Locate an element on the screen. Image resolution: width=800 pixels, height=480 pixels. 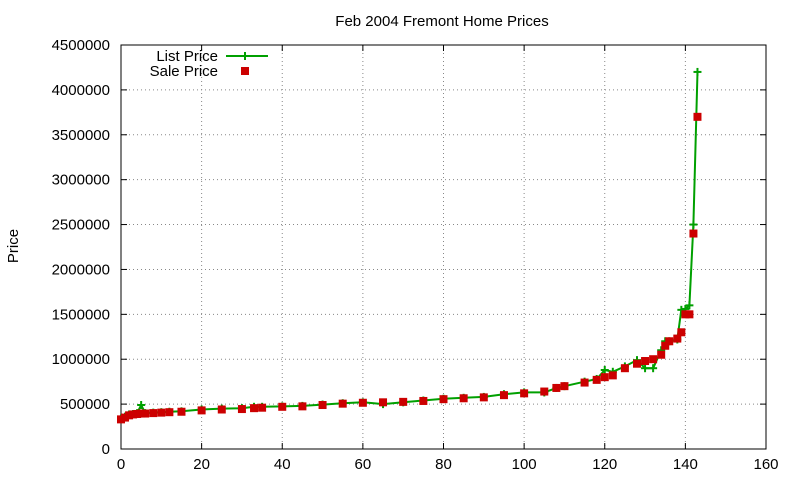
x-tick-label: 60 is located at coordinates (363, 464).